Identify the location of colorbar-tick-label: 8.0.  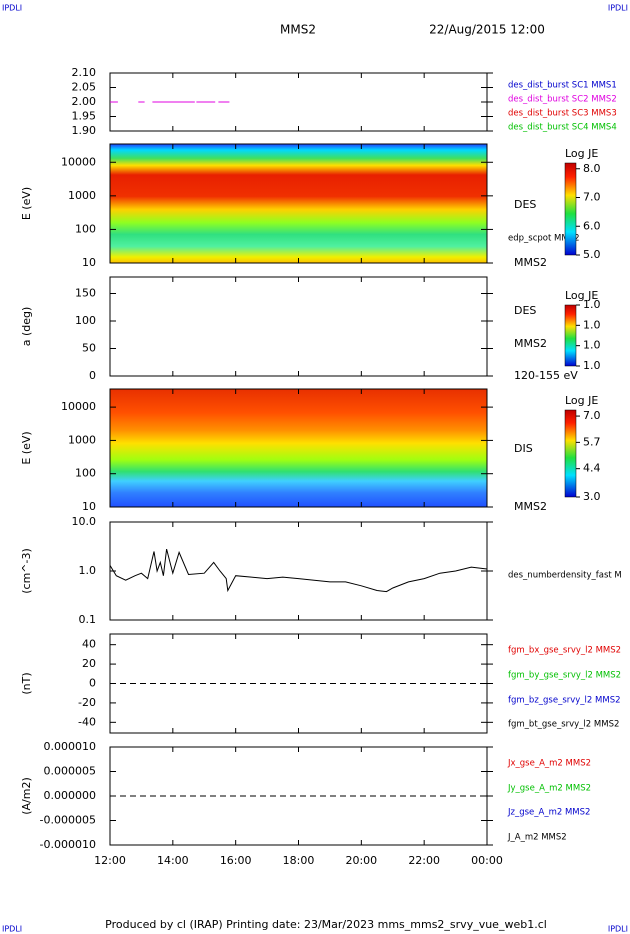
(592, 168).